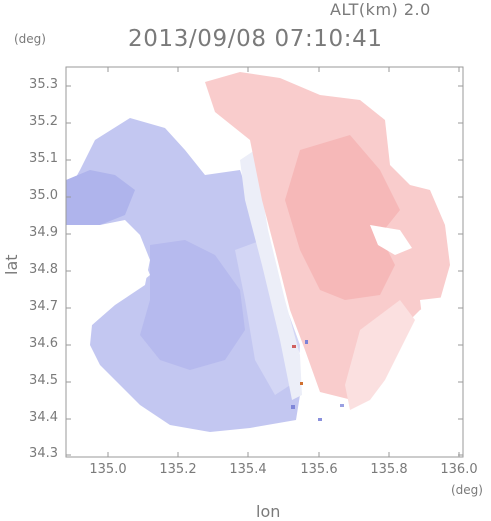 The image size is (491, 521). I want to click on y-tick-label: 35.1, so click(43, 158).